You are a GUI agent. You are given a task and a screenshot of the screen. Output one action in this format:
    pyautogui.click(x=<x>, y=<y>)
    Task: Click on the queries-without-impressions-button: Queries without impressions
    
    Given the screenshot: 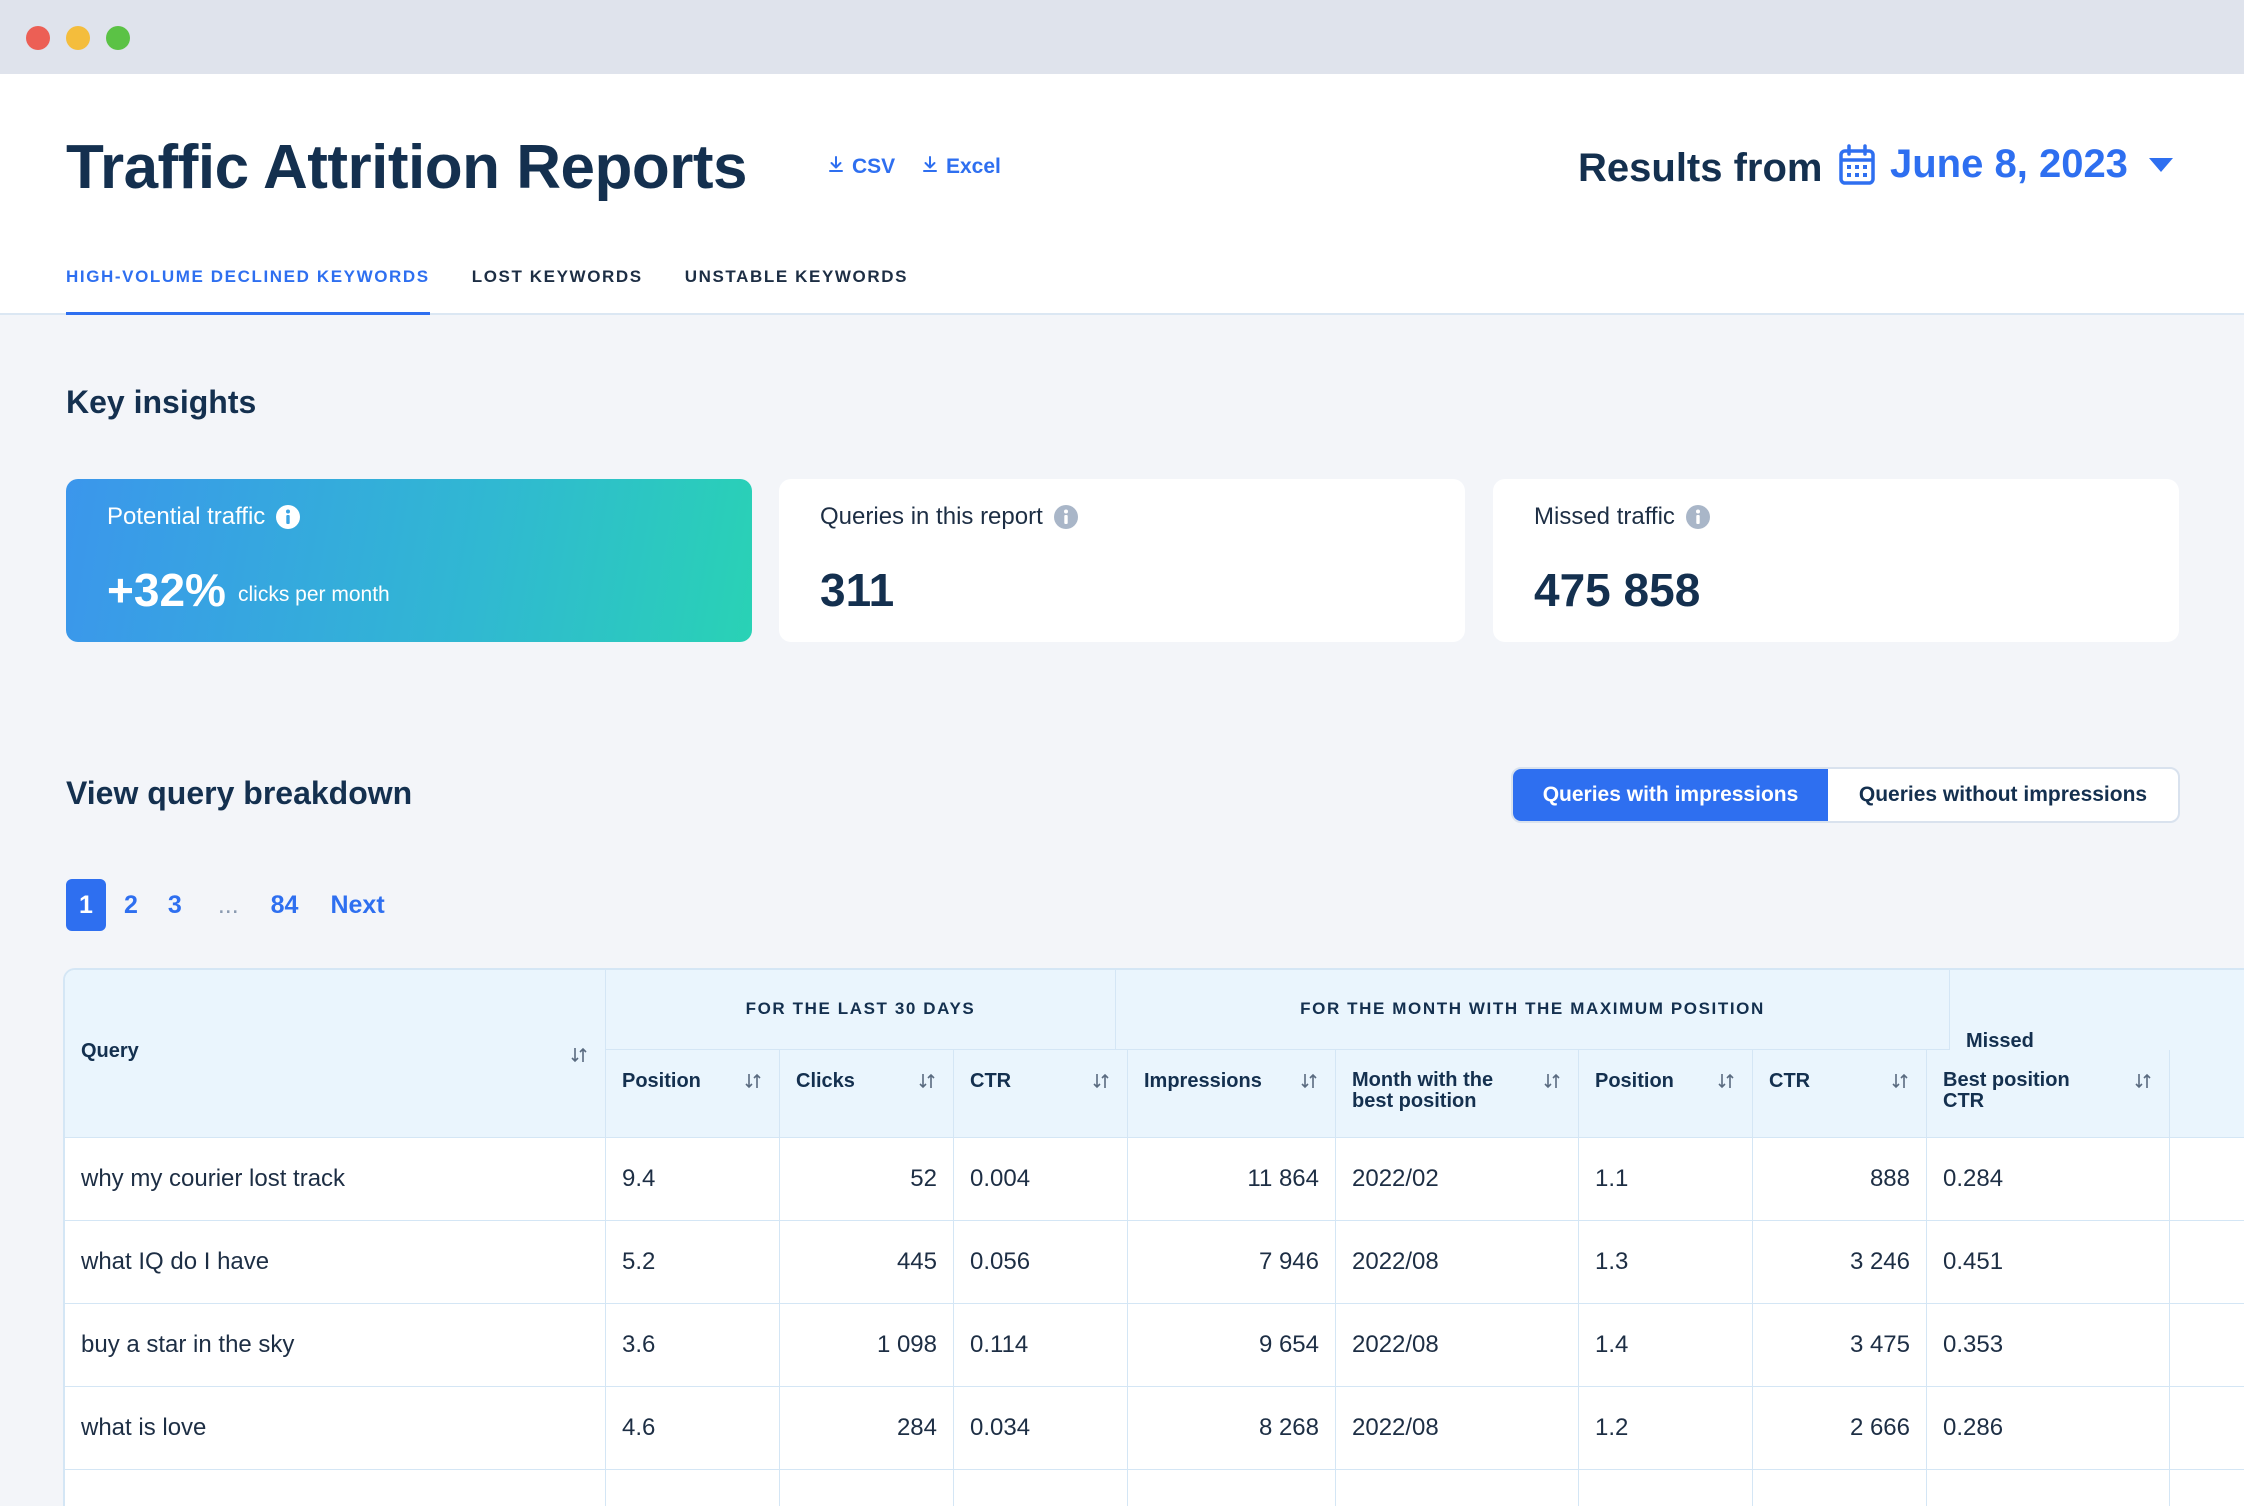 What is the action you would take?
    pyautogui.click(x=2003, y=794)
    